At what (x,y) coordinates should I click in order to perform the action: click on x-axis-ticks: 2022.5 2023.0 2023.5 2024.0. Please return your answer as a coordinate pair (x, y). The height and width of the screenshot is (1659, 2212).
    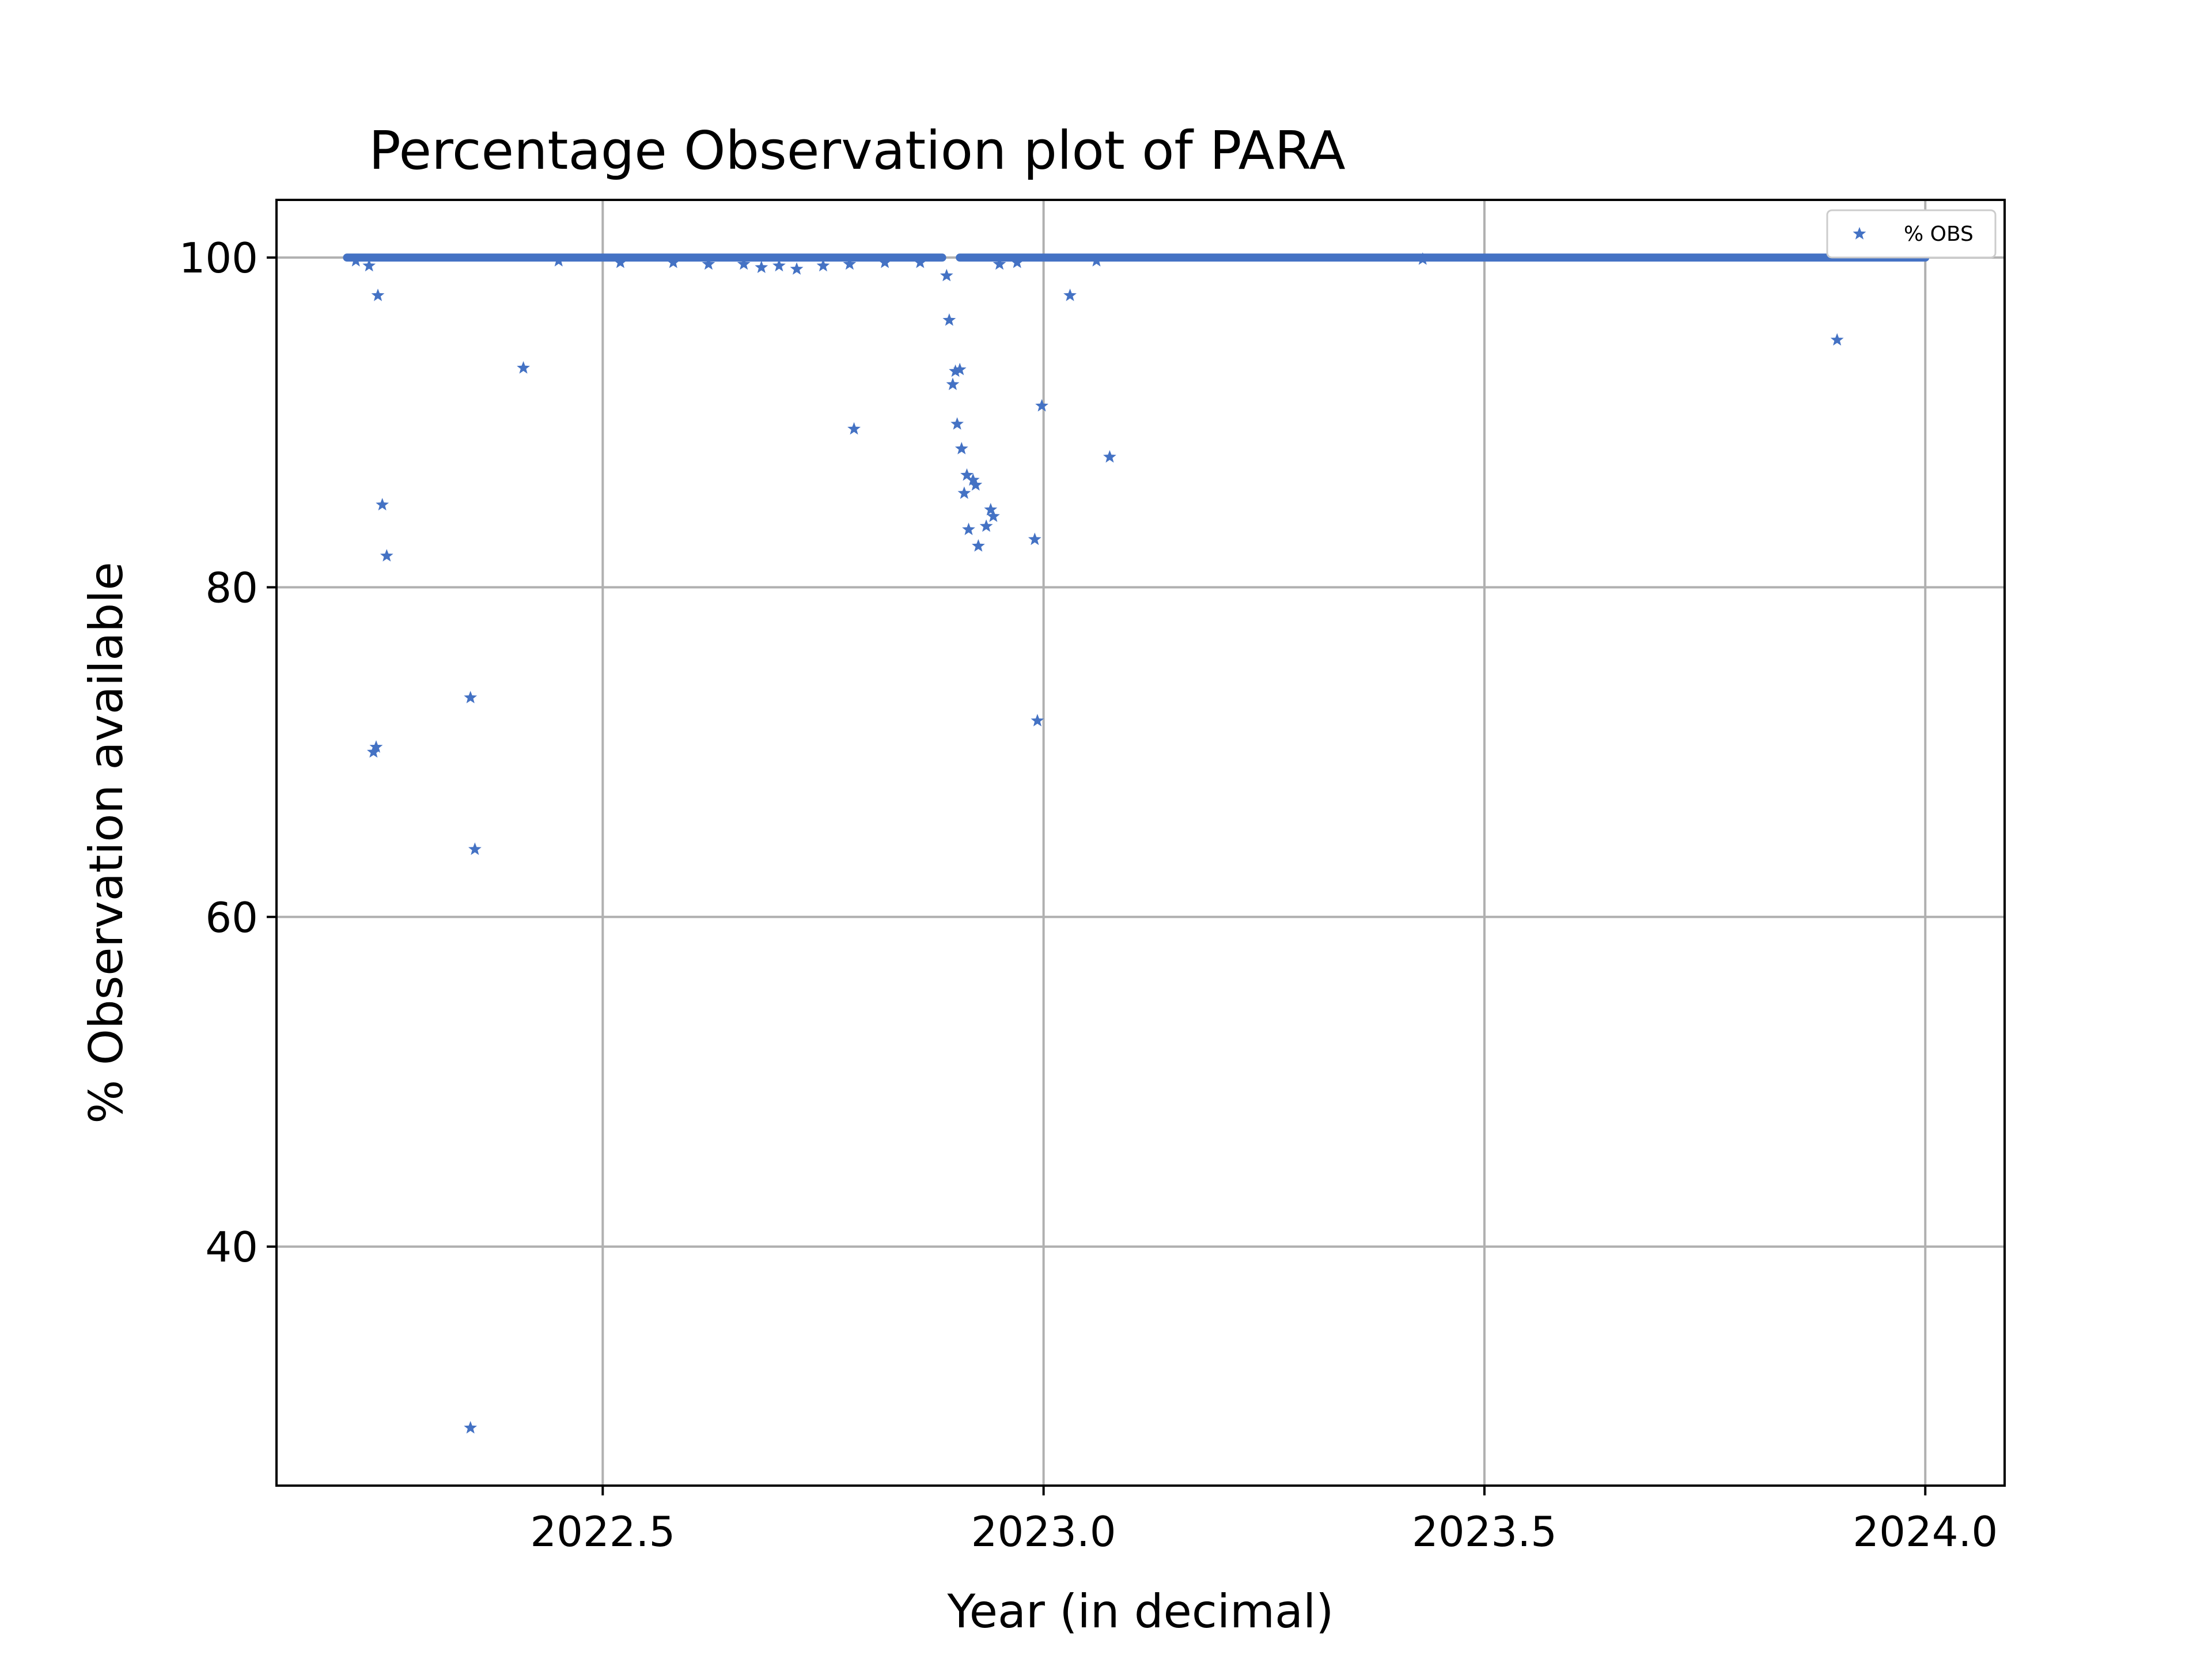
    Looking at the image, I should click on (1264, 1521).